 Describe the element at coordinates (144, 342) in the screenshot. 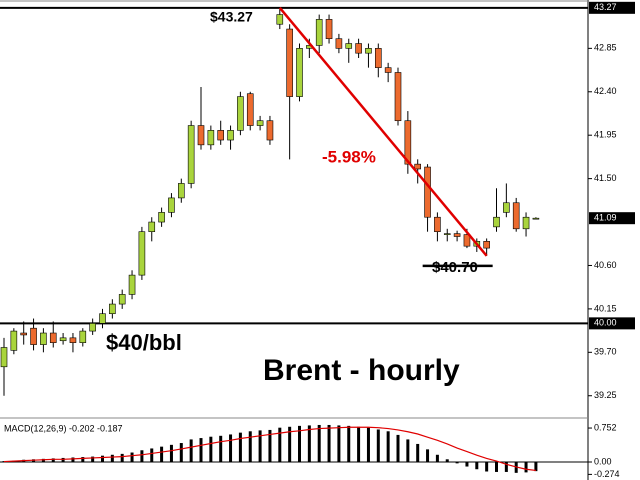

I see `annotation: $40/bbl` at that location.